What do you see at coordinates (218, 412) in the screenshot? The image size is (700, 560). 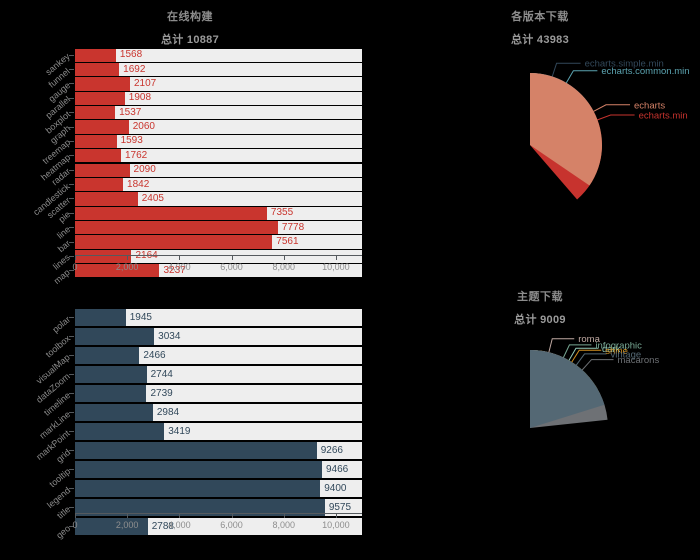 I see `bar-row: 2984` at bounding box center [218, 412].